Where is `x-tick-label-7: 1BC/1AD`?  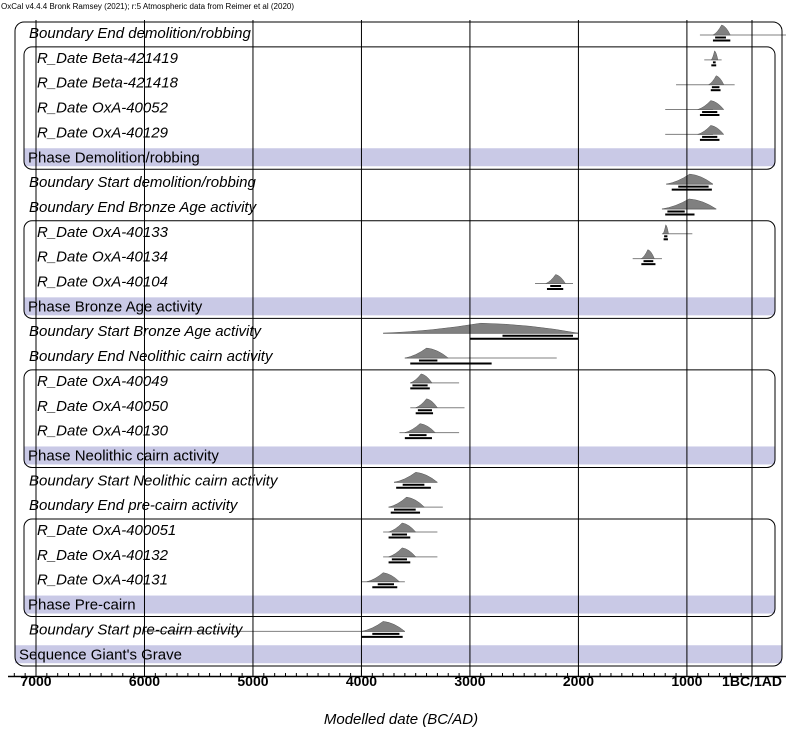 x-tick-label-7: 1BC/1AD is located at coordinates (752, 681).